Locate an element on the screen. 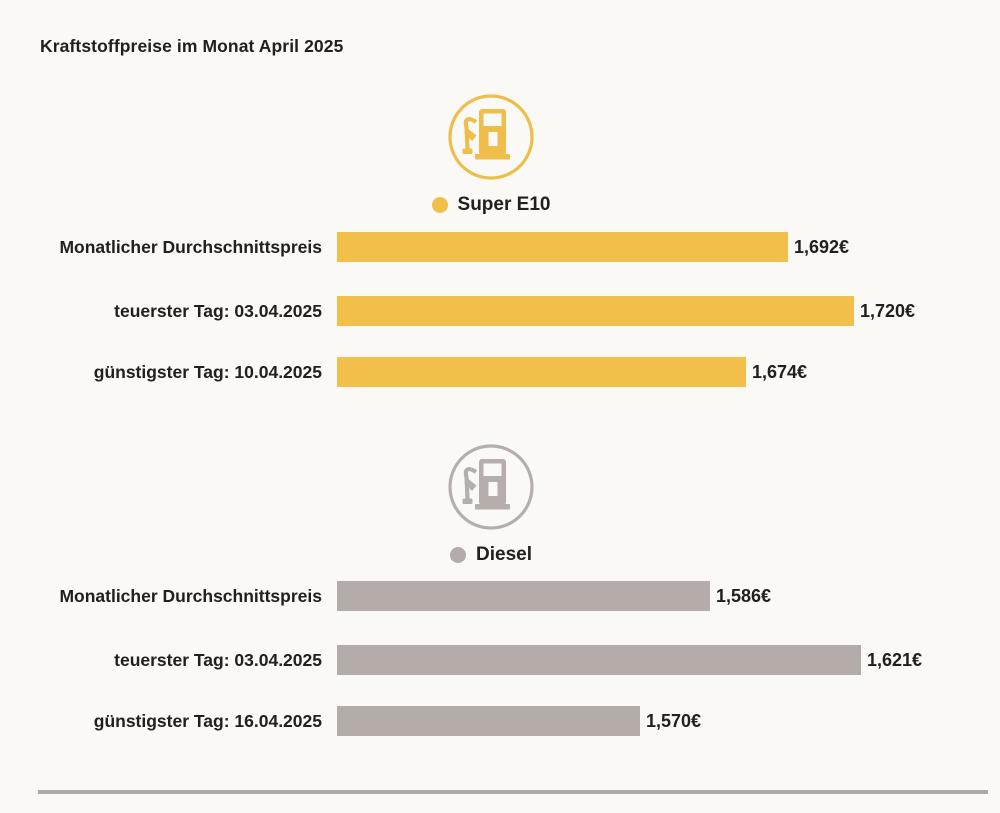 Image resolution: width=1000 pixels, height=813 pixels. bar-value: 1,570€ is located at coordinates (674, 720).